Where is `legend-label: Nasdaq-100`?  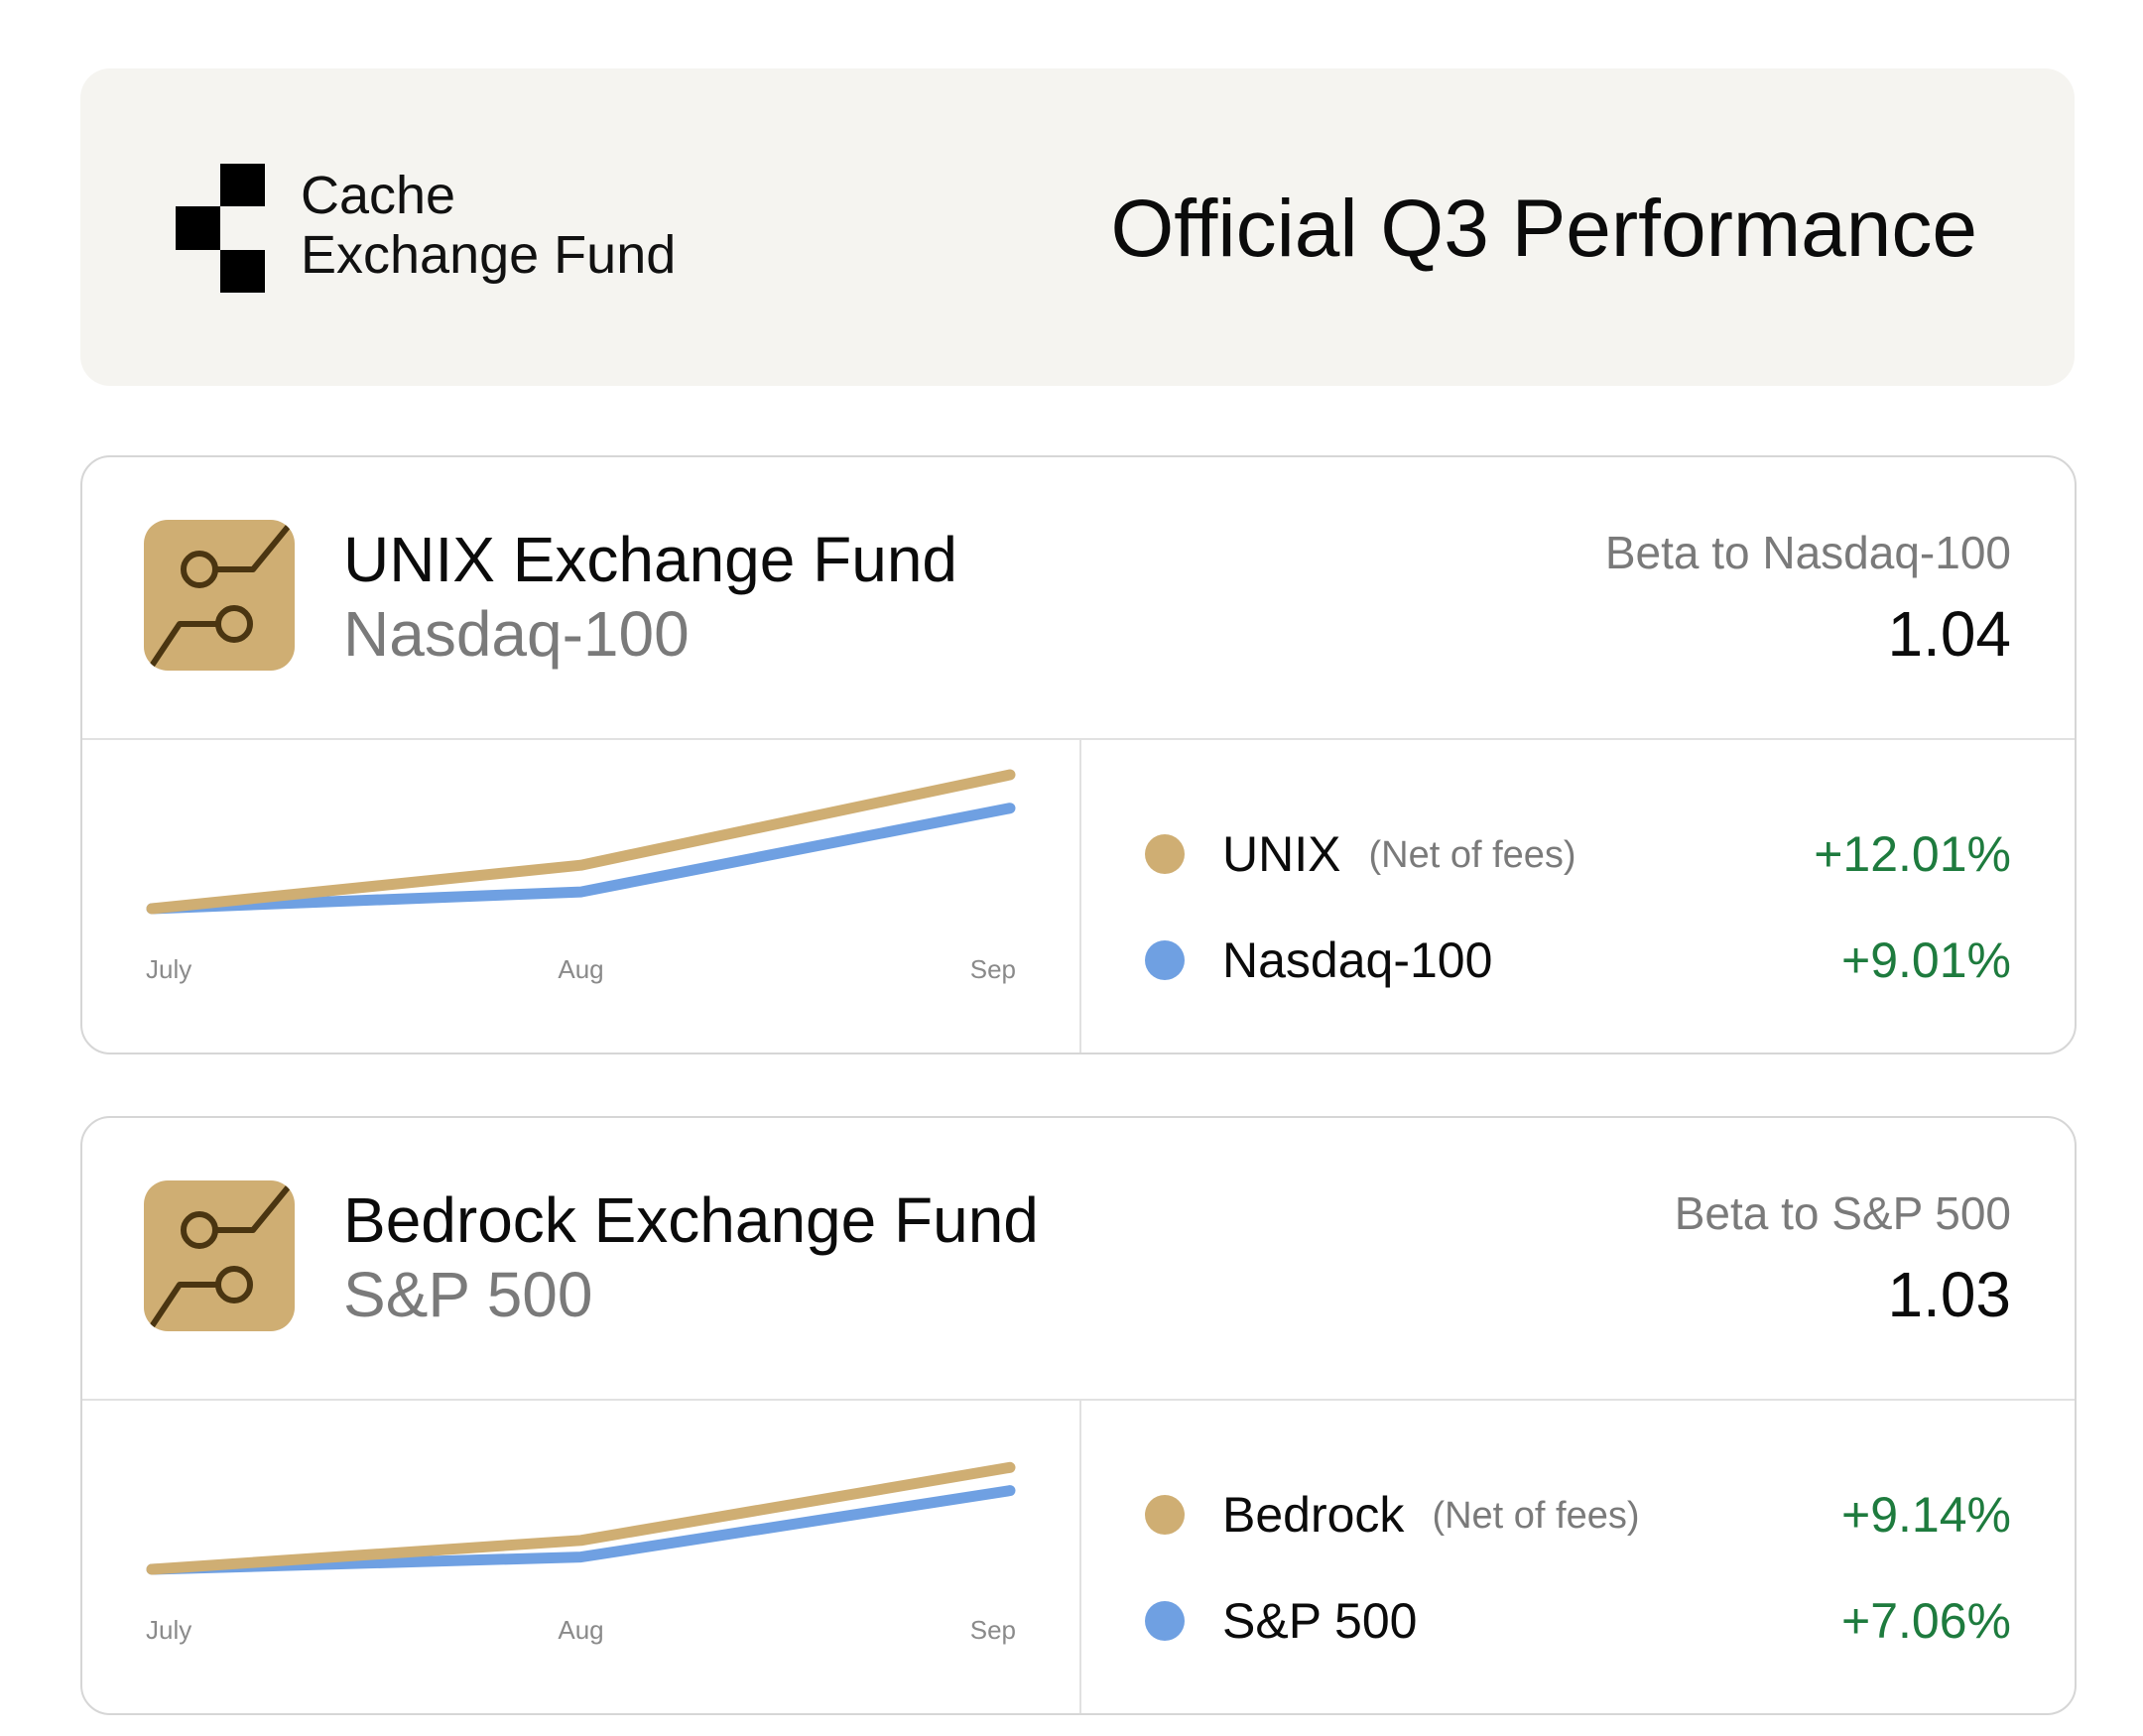
legend-label: Nasdaq-100 is located at coordinates (1357, 960).